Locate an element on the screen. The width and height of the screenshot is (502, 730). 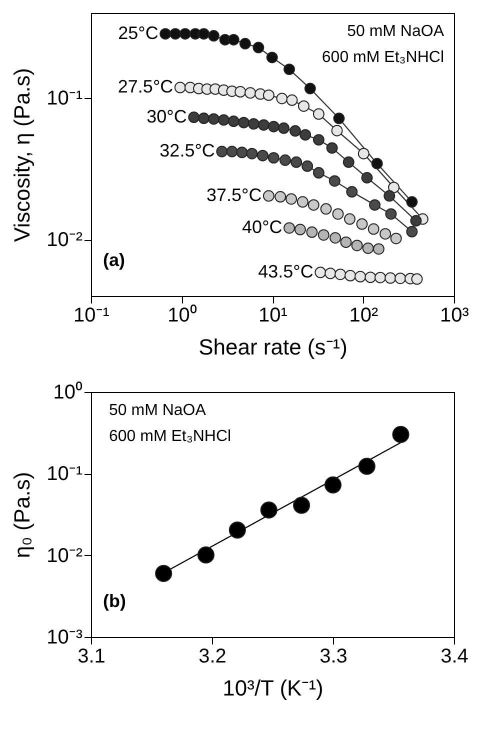
series-label: 43.5°C is located at coordinates (286, 271).